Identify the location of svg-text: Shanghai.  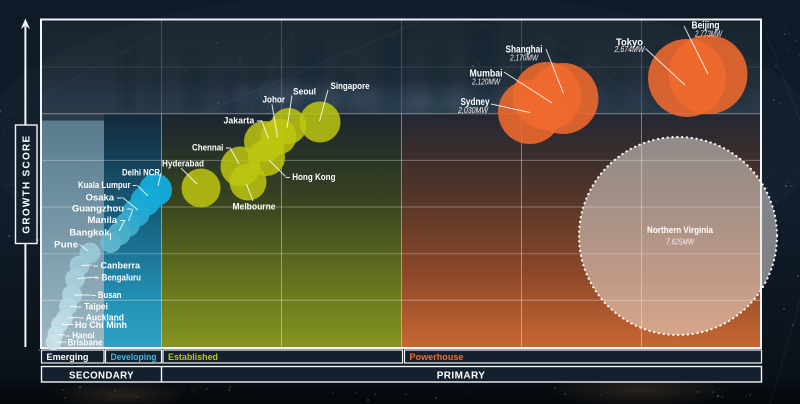
(524, 50).